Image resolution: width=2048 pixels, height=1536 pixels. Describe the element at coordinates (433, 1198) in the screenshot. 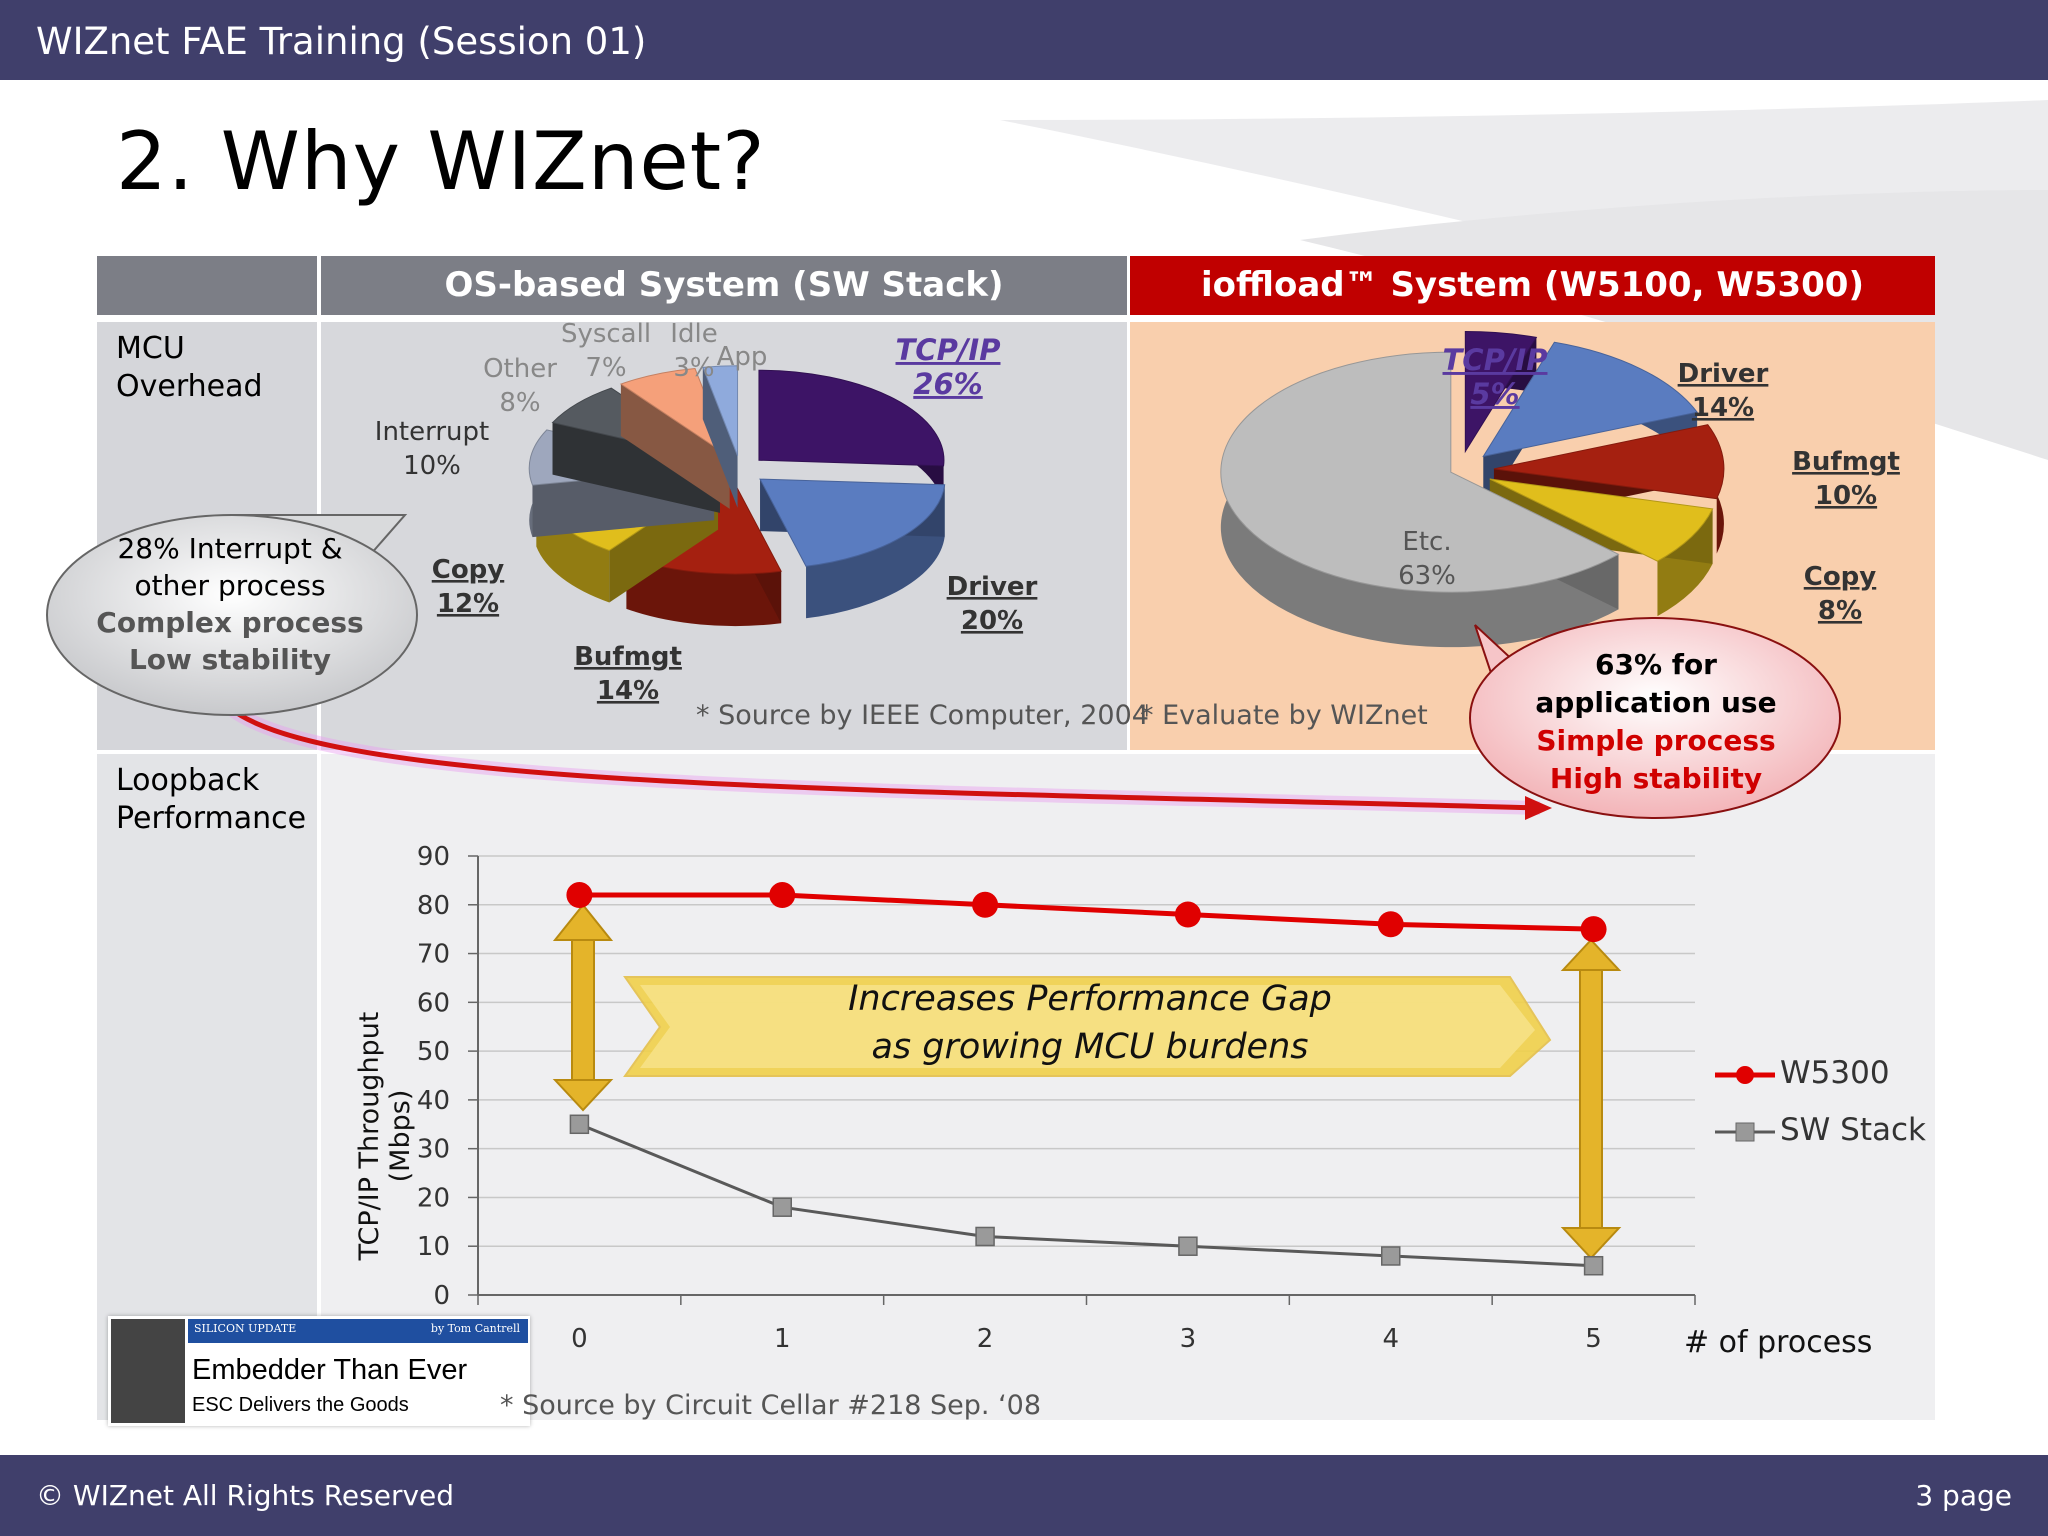

I see `y-tick-label-20: 20` at that location.